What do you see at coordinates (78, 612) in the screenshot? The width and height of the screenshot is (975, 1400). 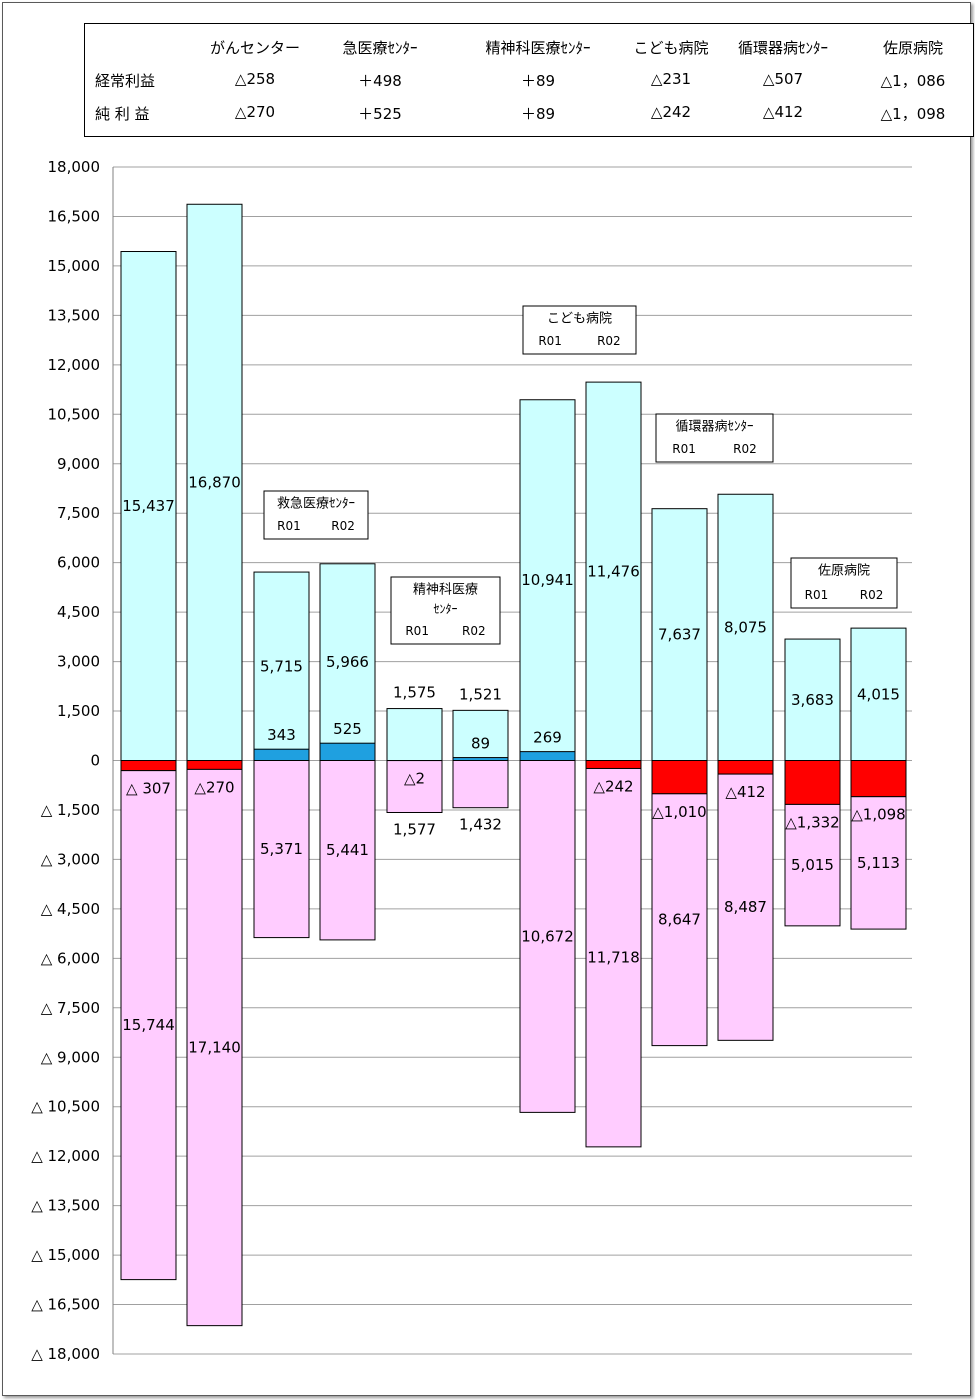 I see `y-tick-label: 4,500` at bounding box center [78, 612].